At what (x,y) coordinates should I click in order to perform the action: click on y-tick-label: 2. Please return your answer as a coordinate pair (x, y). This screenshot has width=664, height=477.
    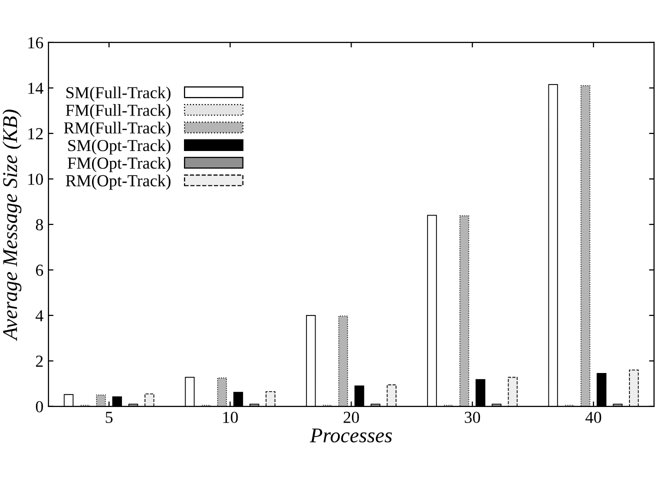
    Looking at the image, I should click on (39, 361).